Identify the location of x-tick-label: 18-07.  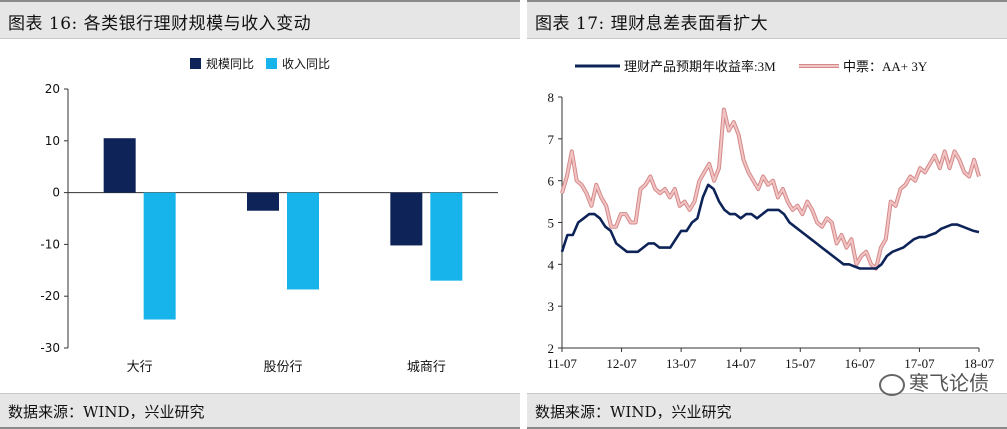
(979, 363).